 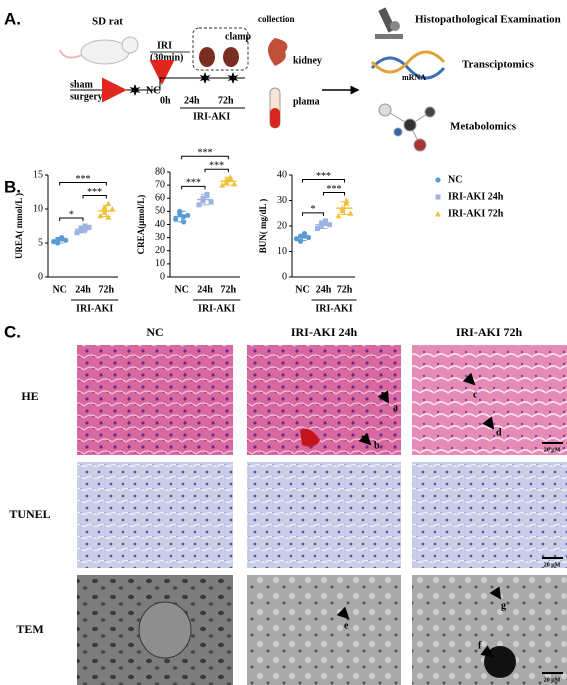 What do you see at coordinates (192, 100) in the screenshot?
I see `time-label: 24h` at bounding box center [192, 100].